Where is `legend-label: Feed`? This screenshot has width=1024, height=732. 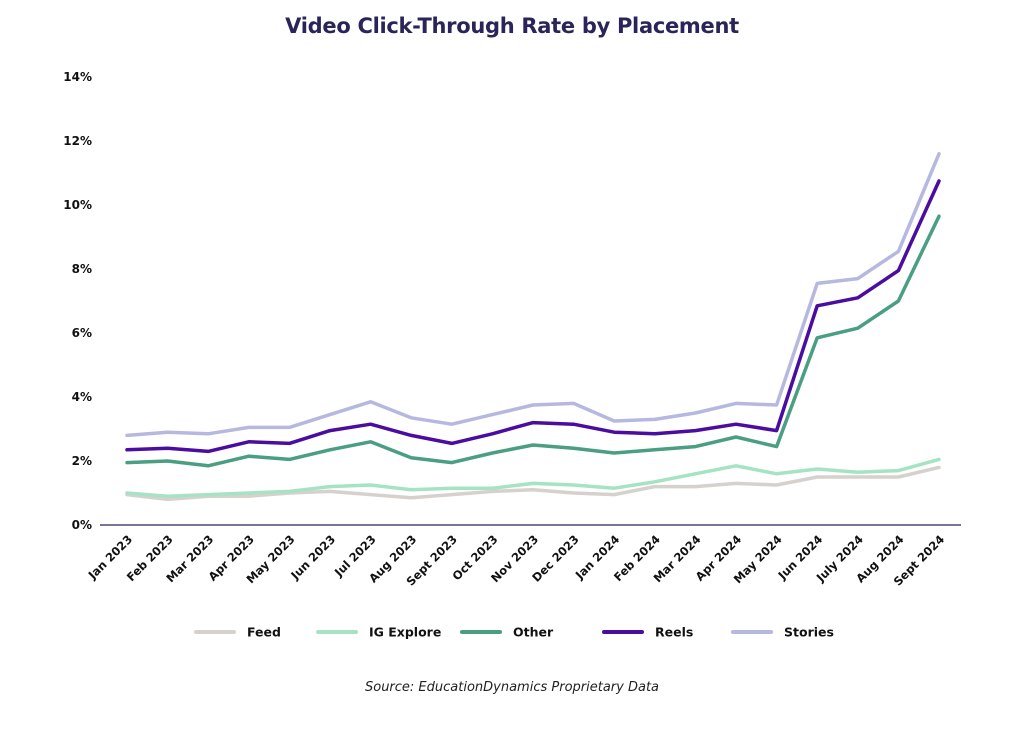 legend-label: Feed is located at coordinates (264, 632).